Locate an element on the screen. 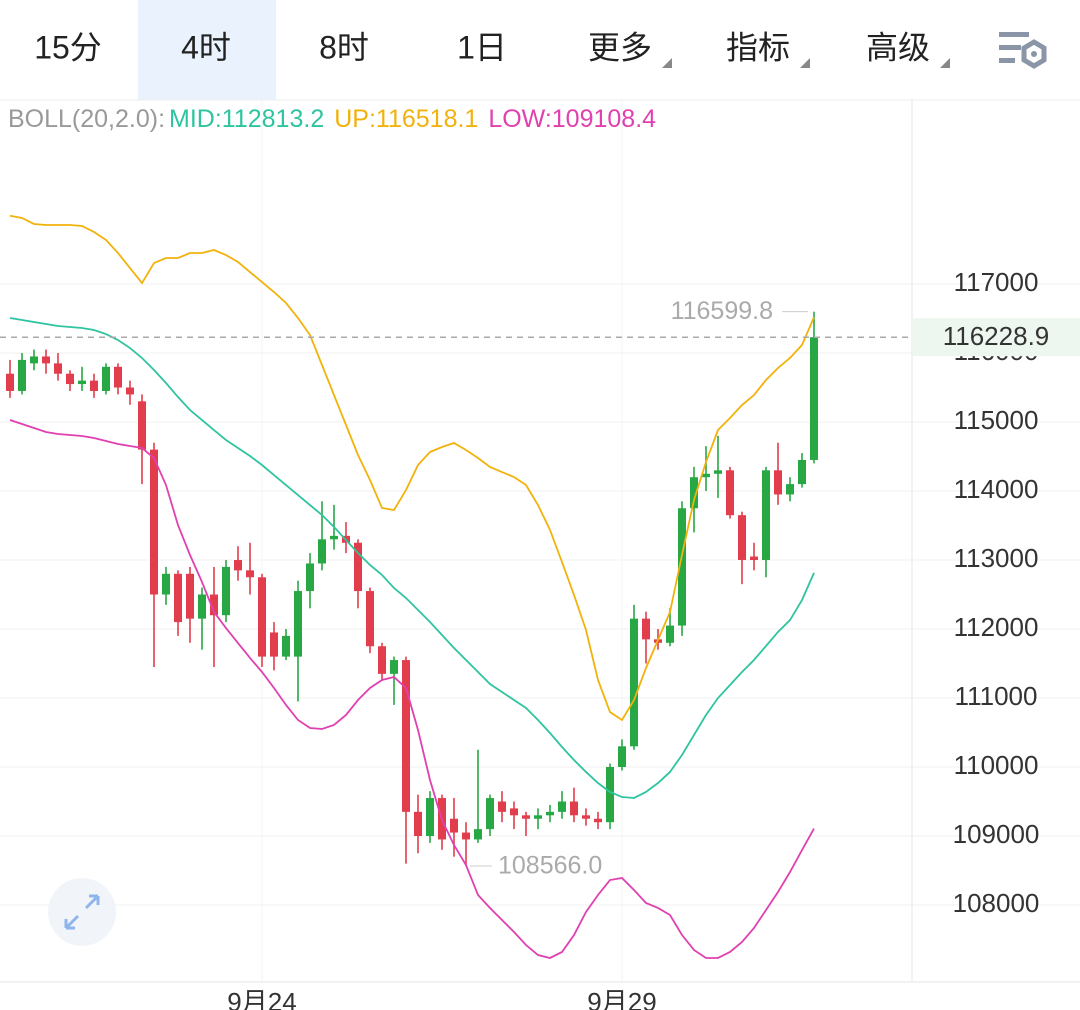  last-price-label: 116228.9 is located at coordinates (996, 336).